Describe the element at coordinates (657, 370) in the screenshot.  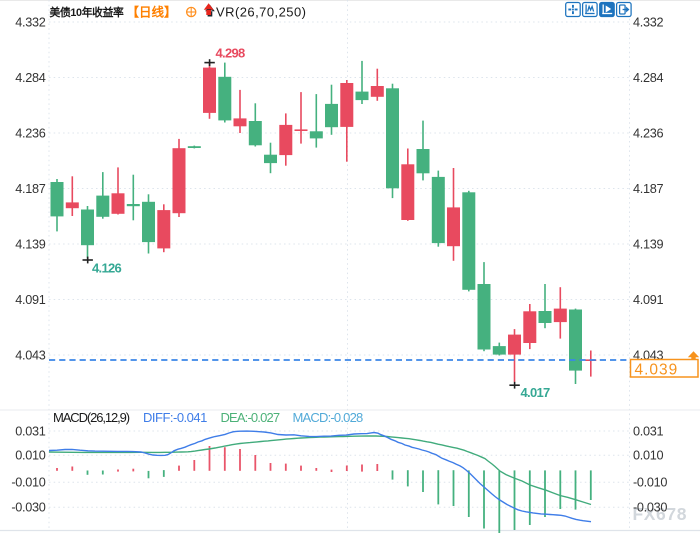
I see `svg-text: 4.039` at that location.